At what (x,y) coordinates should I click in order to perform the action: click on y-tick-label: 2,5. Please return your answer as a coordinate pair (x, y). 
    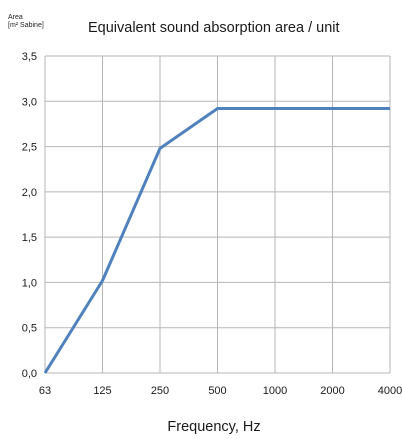
    Looking at the image, I should click on (29, 148).